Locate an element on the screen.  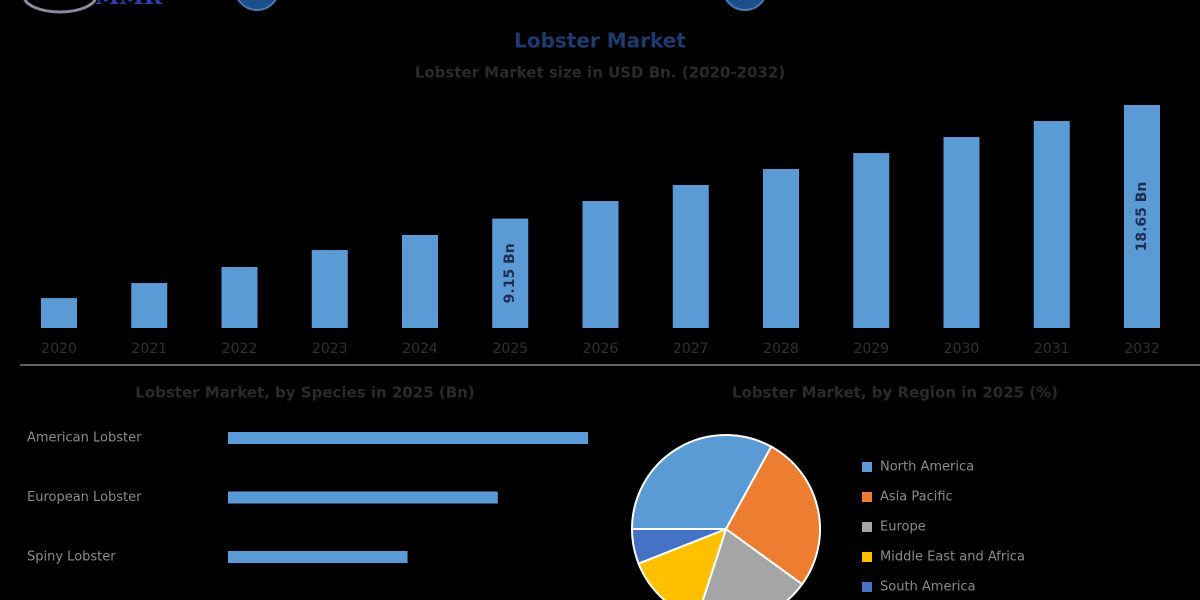
x-tick-label: 2028 is located at coordinates (781, 349).